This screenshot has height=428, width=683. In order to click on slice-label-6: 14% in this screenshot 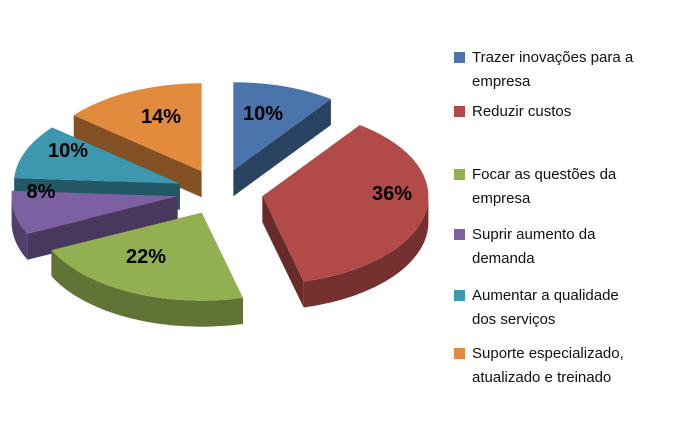, I will do `click(161, 117)`.